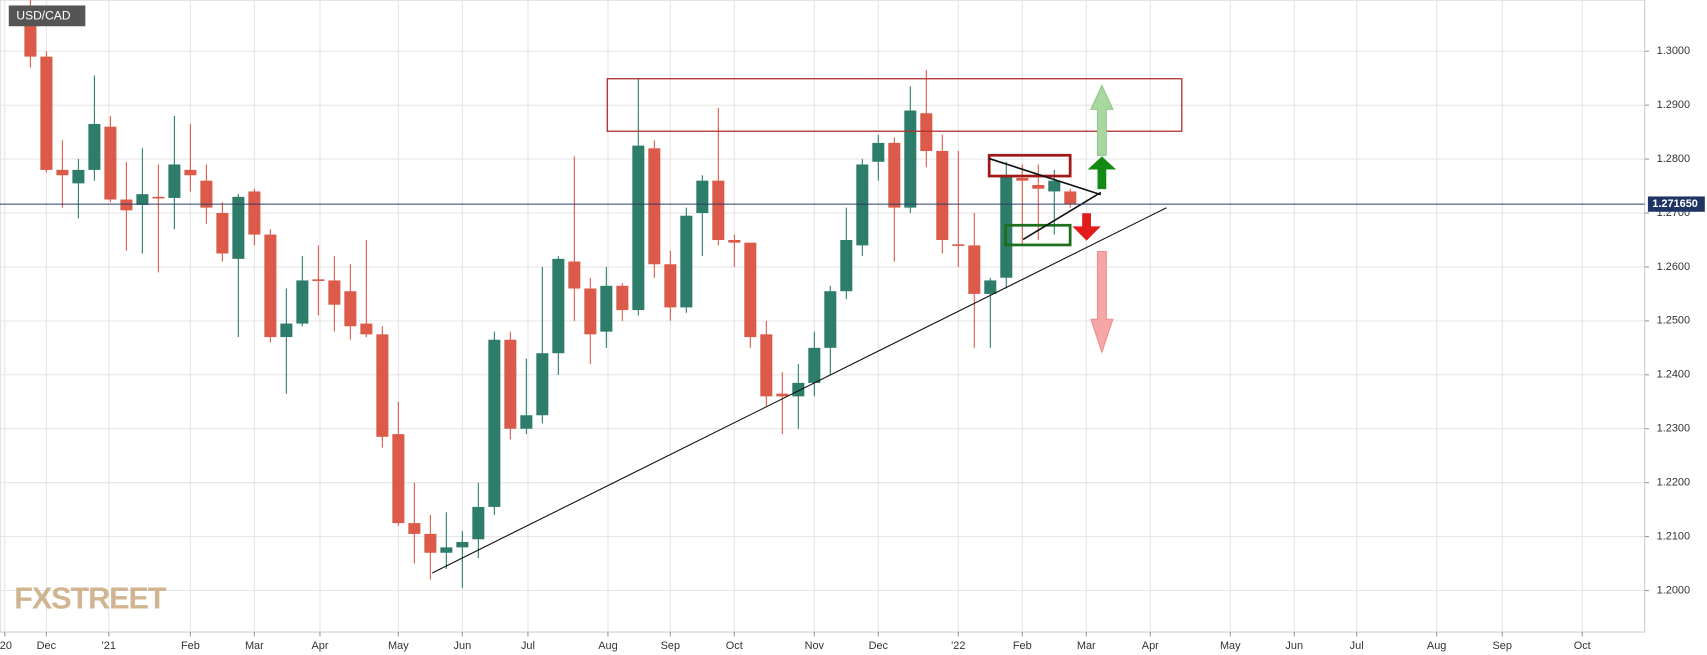 Image resolution: width=1707 pixels, height=655 pixels. I want to click on x-tick-label: Dec, so click(47, 646).